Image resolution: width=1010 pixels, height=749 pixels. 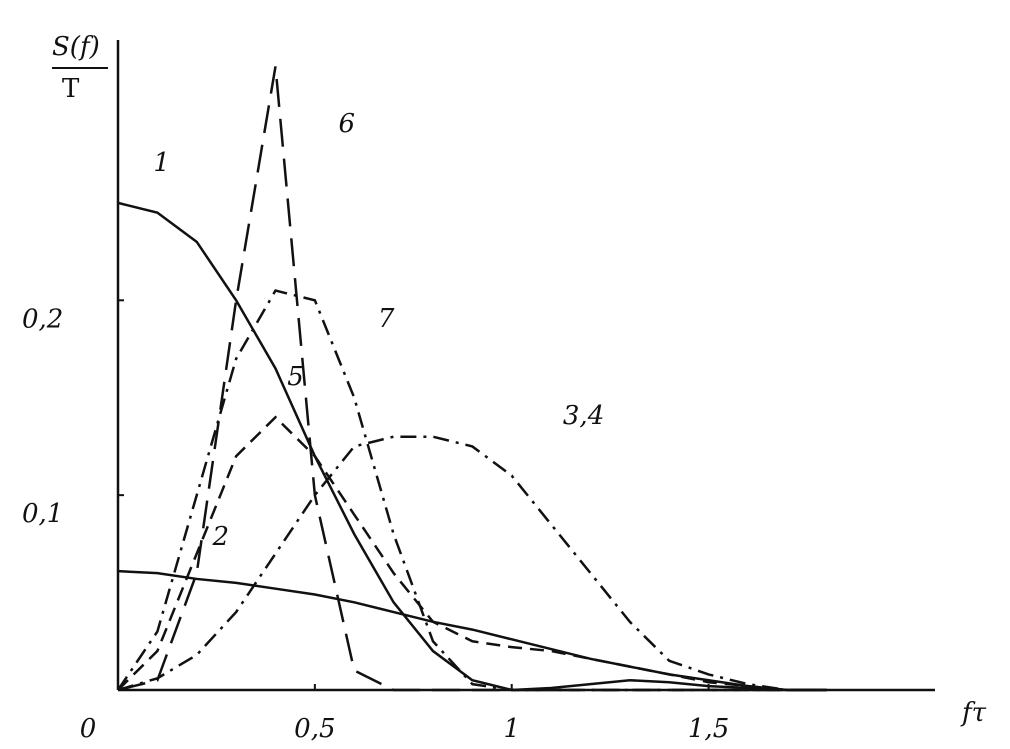 What do you see at coordinates (42, 319) in the screenshot?
I see `y-tick-label: 0,2` at bounding box center [42, 319].